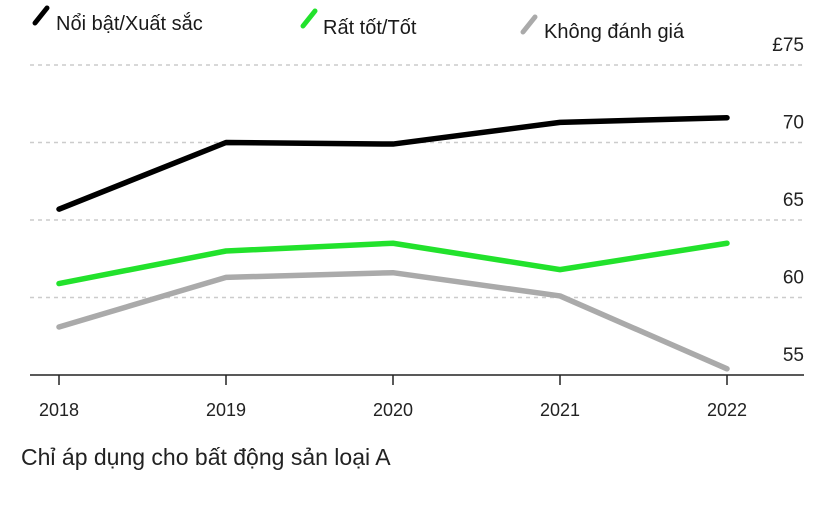 The width and height of the screenshot is (834, 524). Describe the element at coordinates (370, 28) in the screenshot. I see `legend-label-1: Rất tốt/Tốt` at that location.